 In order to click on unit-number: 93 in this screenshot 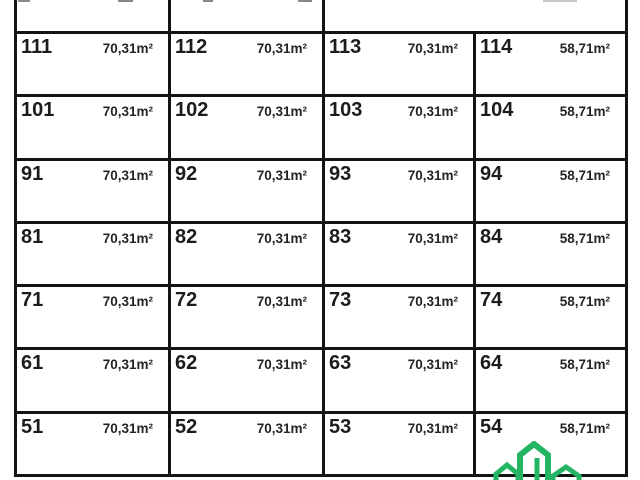, I will do `click(340, 173)`.